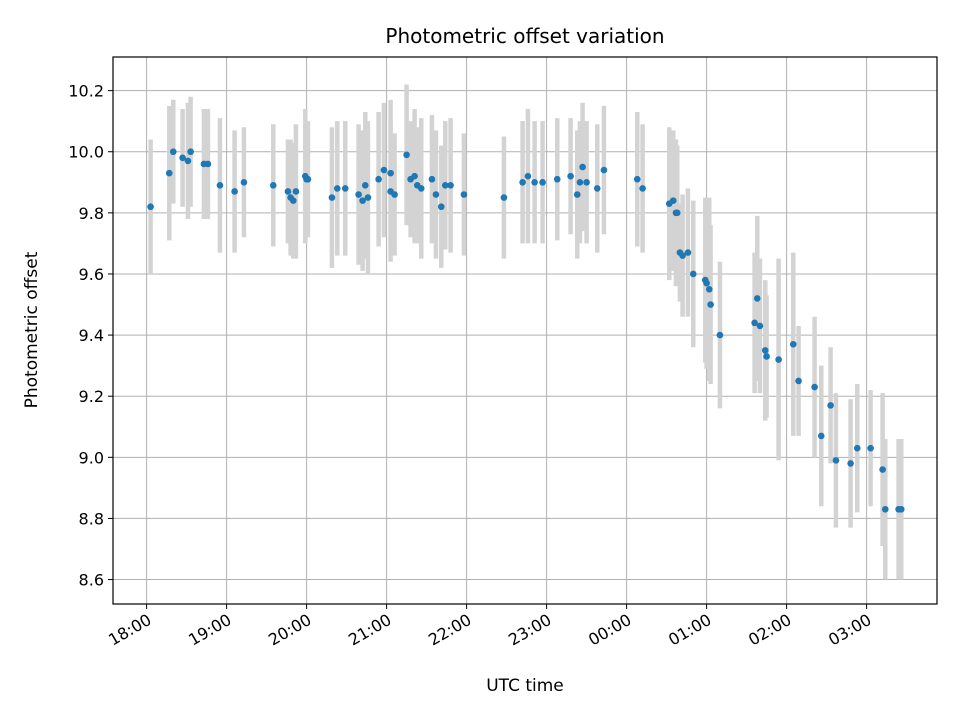  I want to click on x-tick-label: 01:00, so click(689, 630).